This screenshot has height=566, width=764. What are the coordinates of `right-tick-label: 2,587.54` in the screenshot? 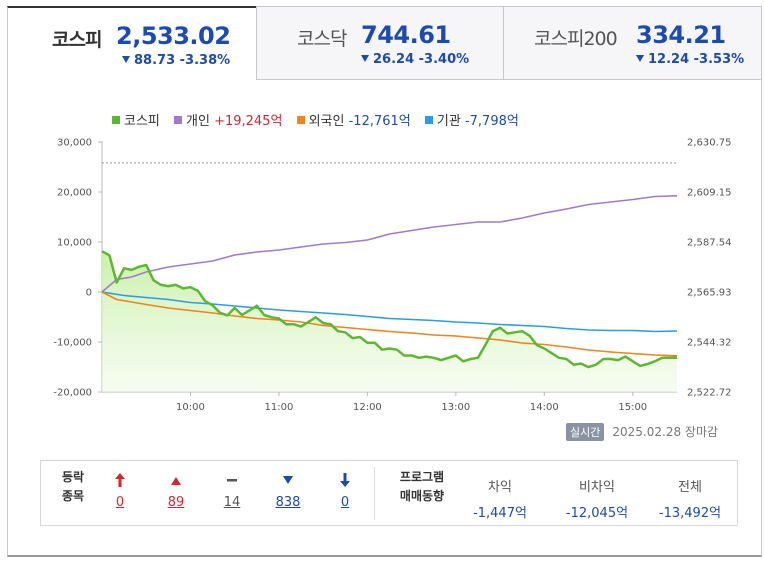 It's located at (709, 243).